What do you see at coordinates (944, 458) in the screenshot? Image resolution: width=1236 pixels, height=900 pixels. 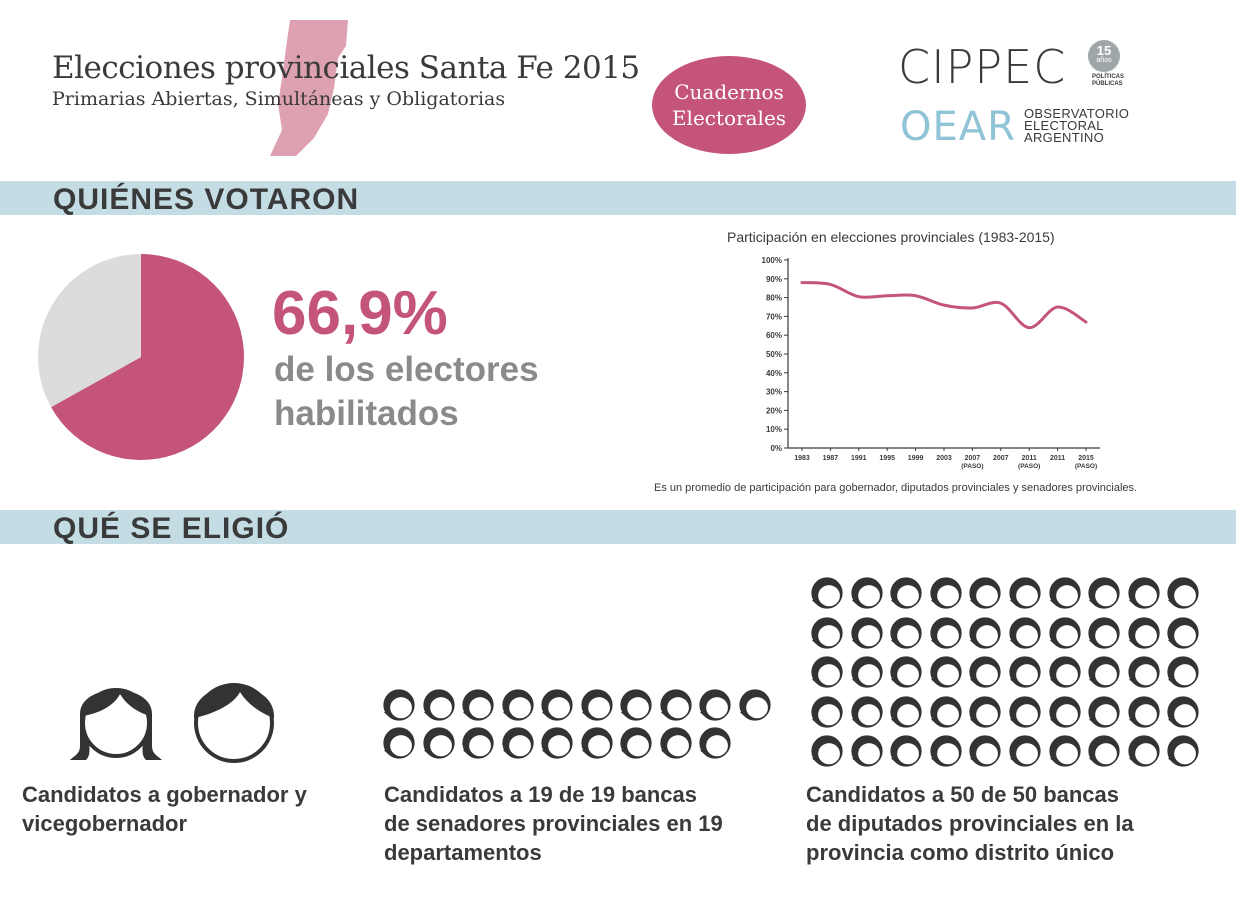 I see `x-tick-label: 2003` at bounding box center [944, 458].